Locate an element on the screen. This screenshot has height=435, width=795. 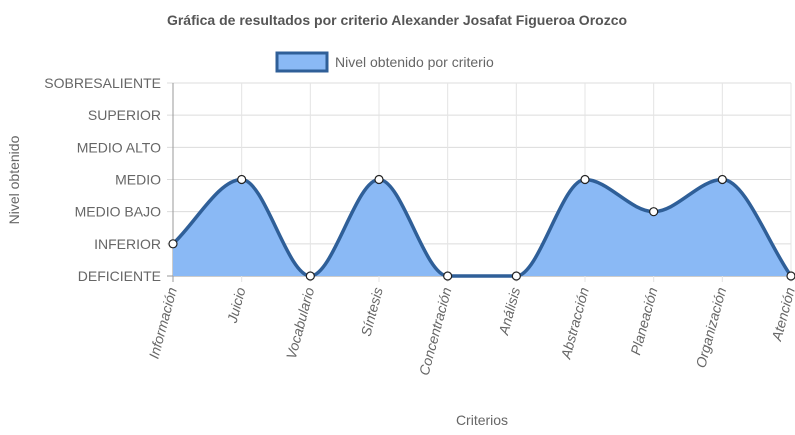
x-tick-label: Atención is located at coordinates (781, 314).